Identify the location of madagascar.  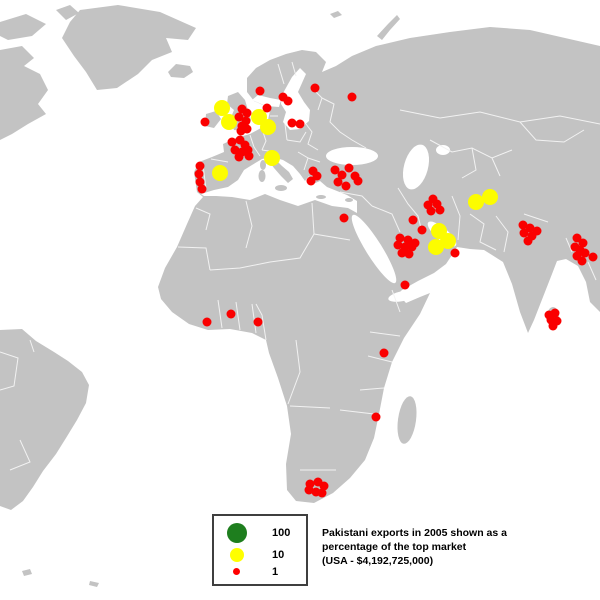
(407, 420).